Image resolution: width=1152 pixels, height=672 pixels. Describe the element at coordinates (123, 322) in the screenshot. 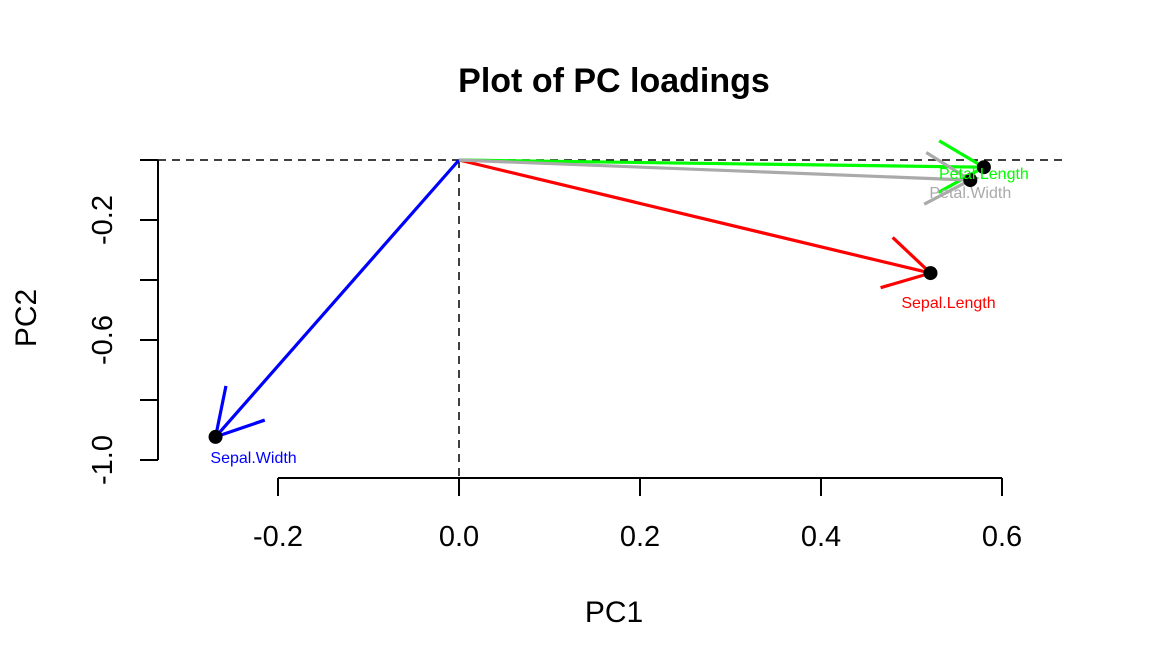

I see `y-axis: -1.0 -0.6 -0.2` at that location.